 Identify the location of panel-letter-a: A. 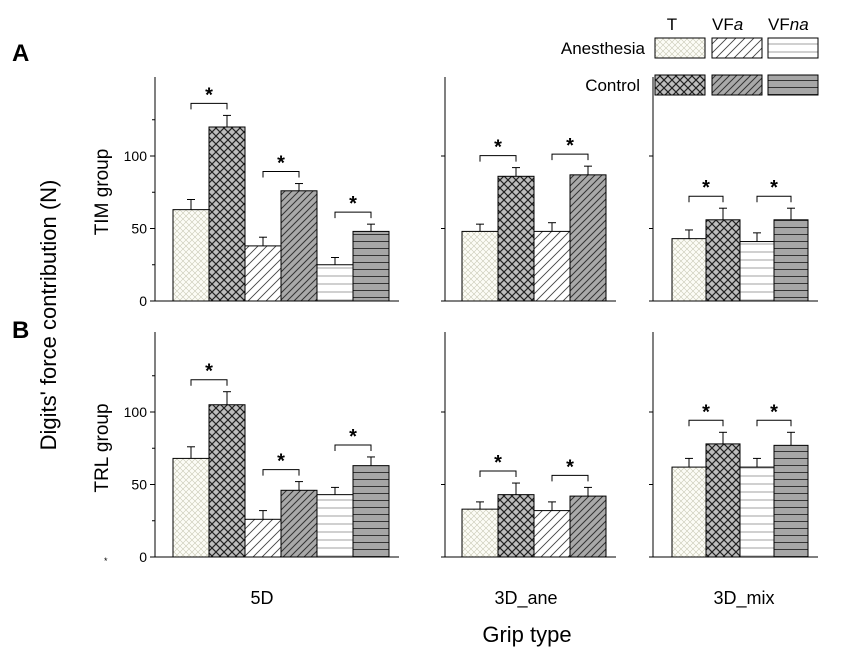
(20, 53).